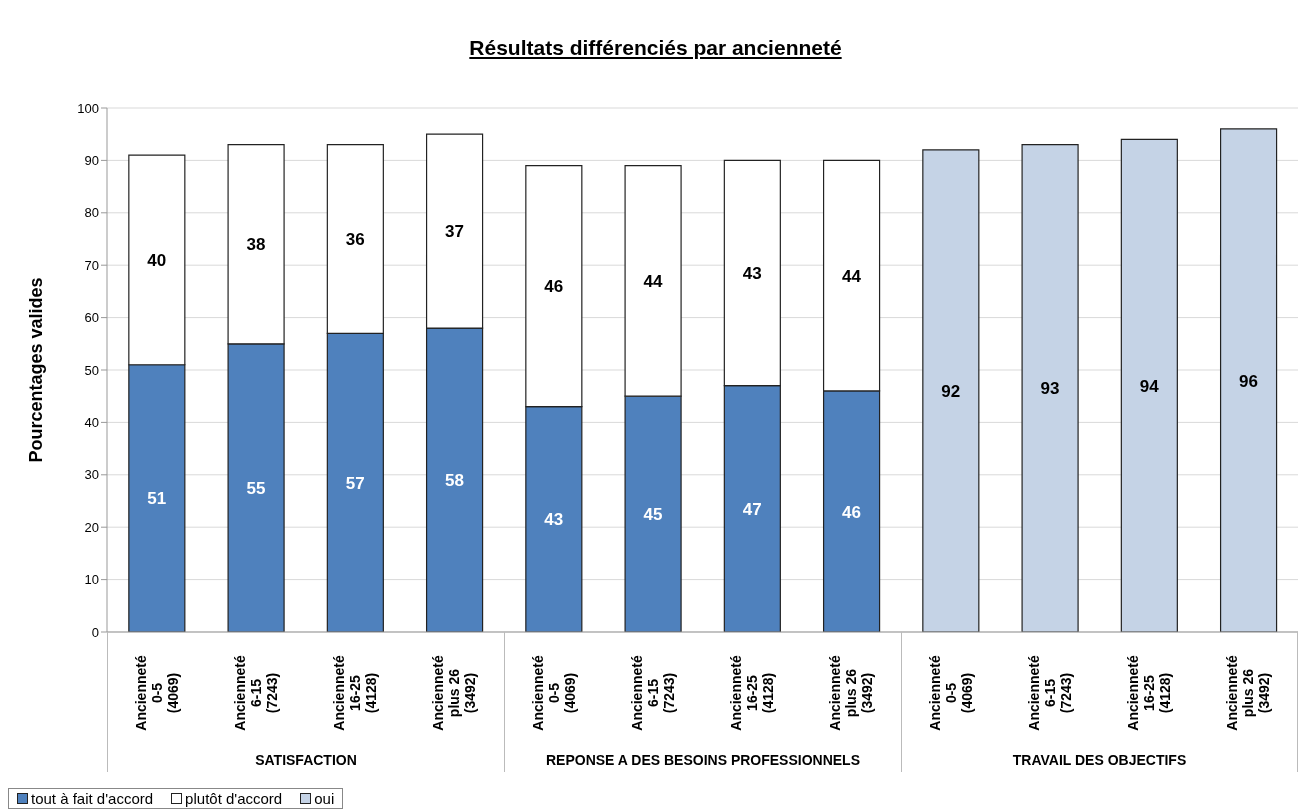  Describe the element at coordinates (92, 798) in the screenshot. I see `legend-label: tout à fait d'accord` at that location.